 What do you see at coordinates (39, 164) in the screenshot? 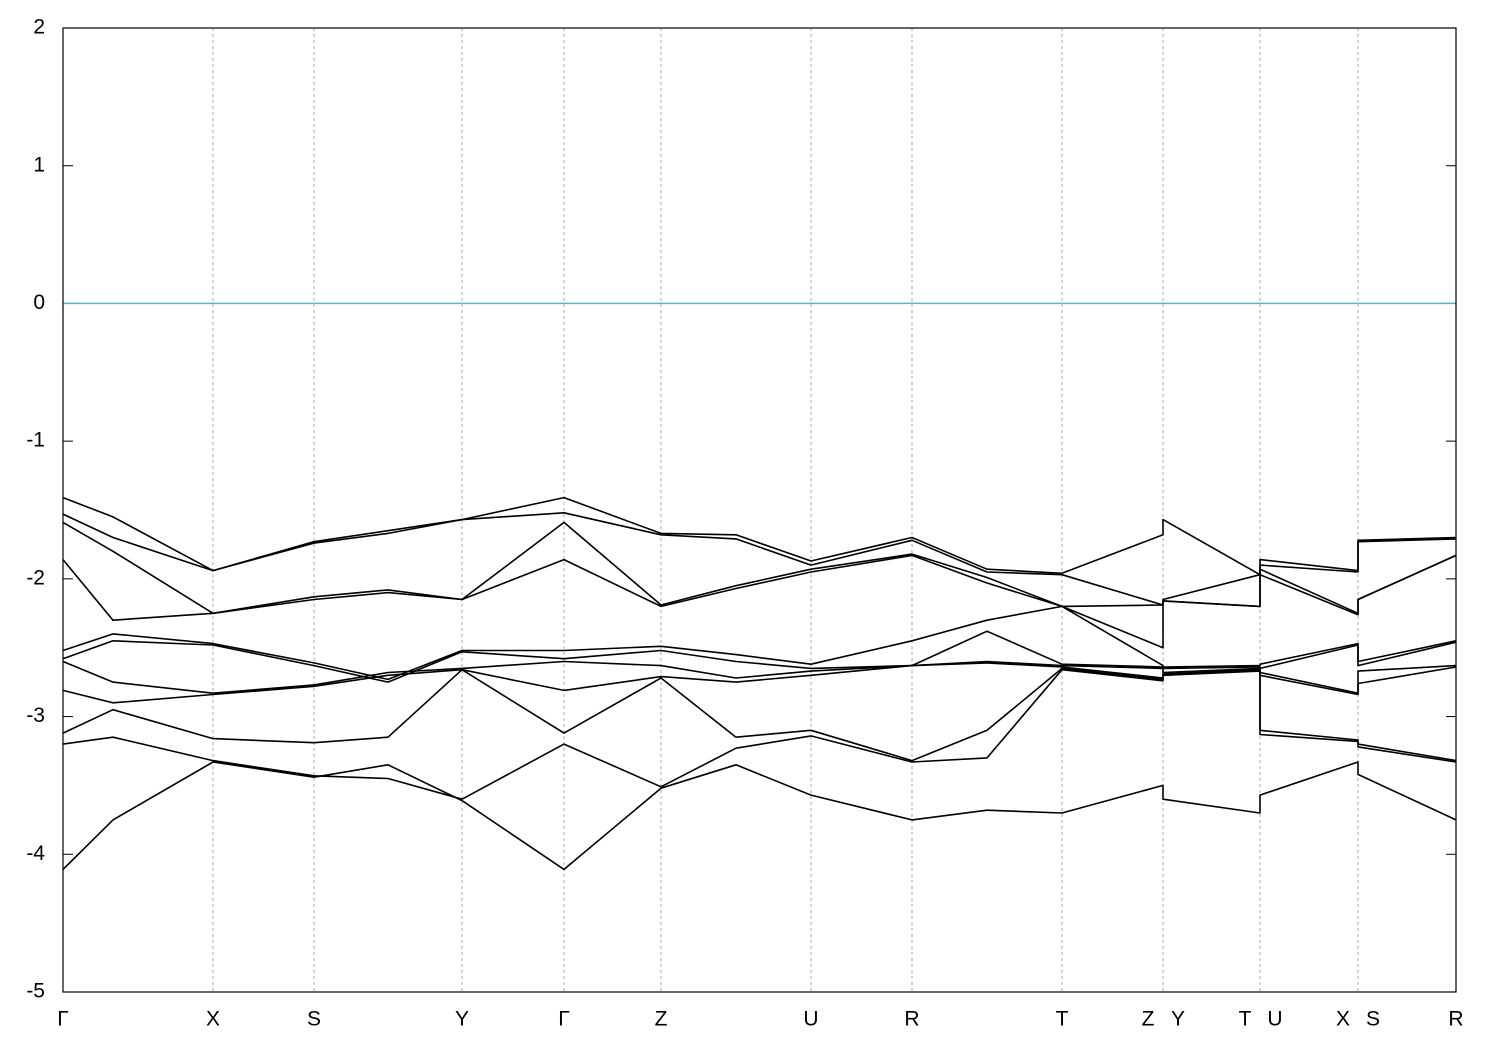
I see `y-tick-label: 1` at bounding box center [39, 164].